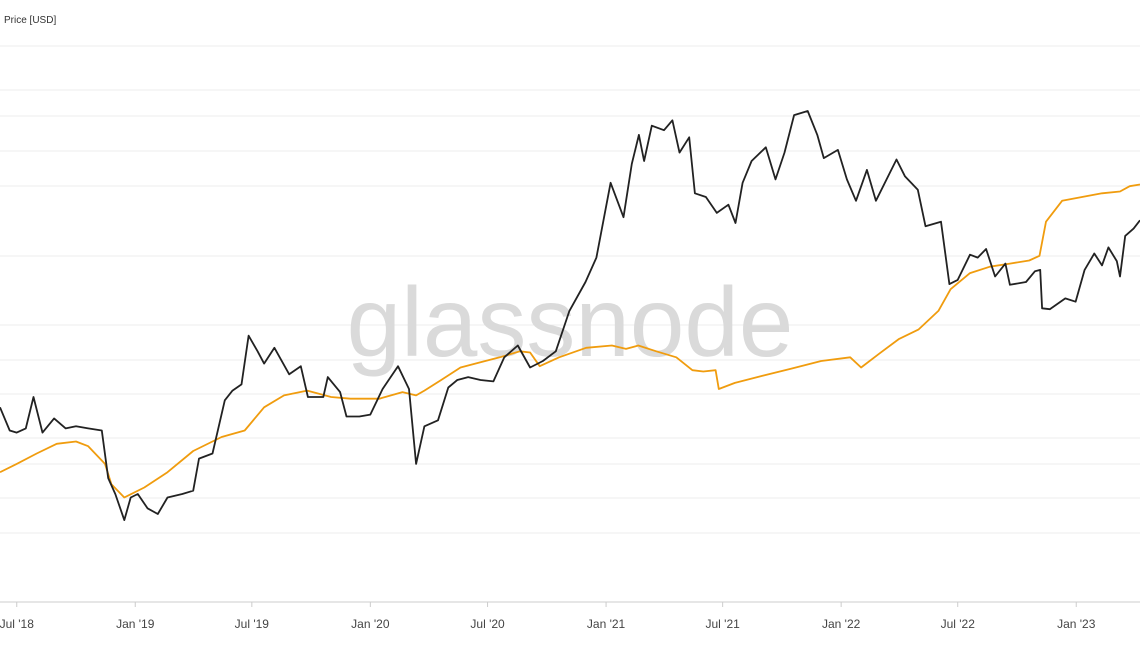  I want to click on y-axis-title: Price [USD], so click(30, 20).